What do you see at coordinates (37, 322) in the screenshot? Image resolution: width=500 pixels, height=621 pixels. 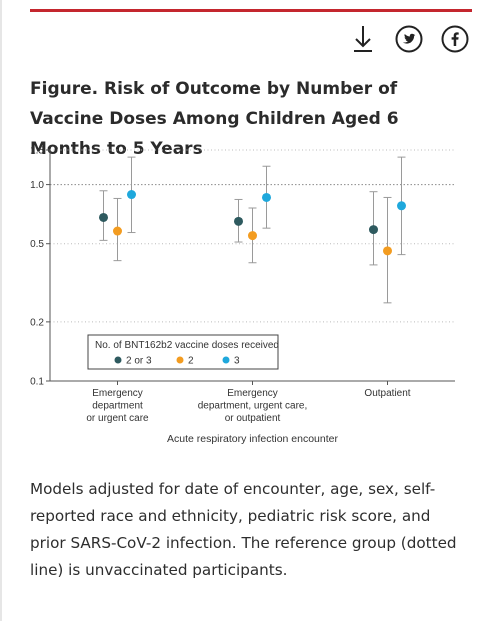 I see `y-tick-label: 0.2` at bounding box center [37, 322].